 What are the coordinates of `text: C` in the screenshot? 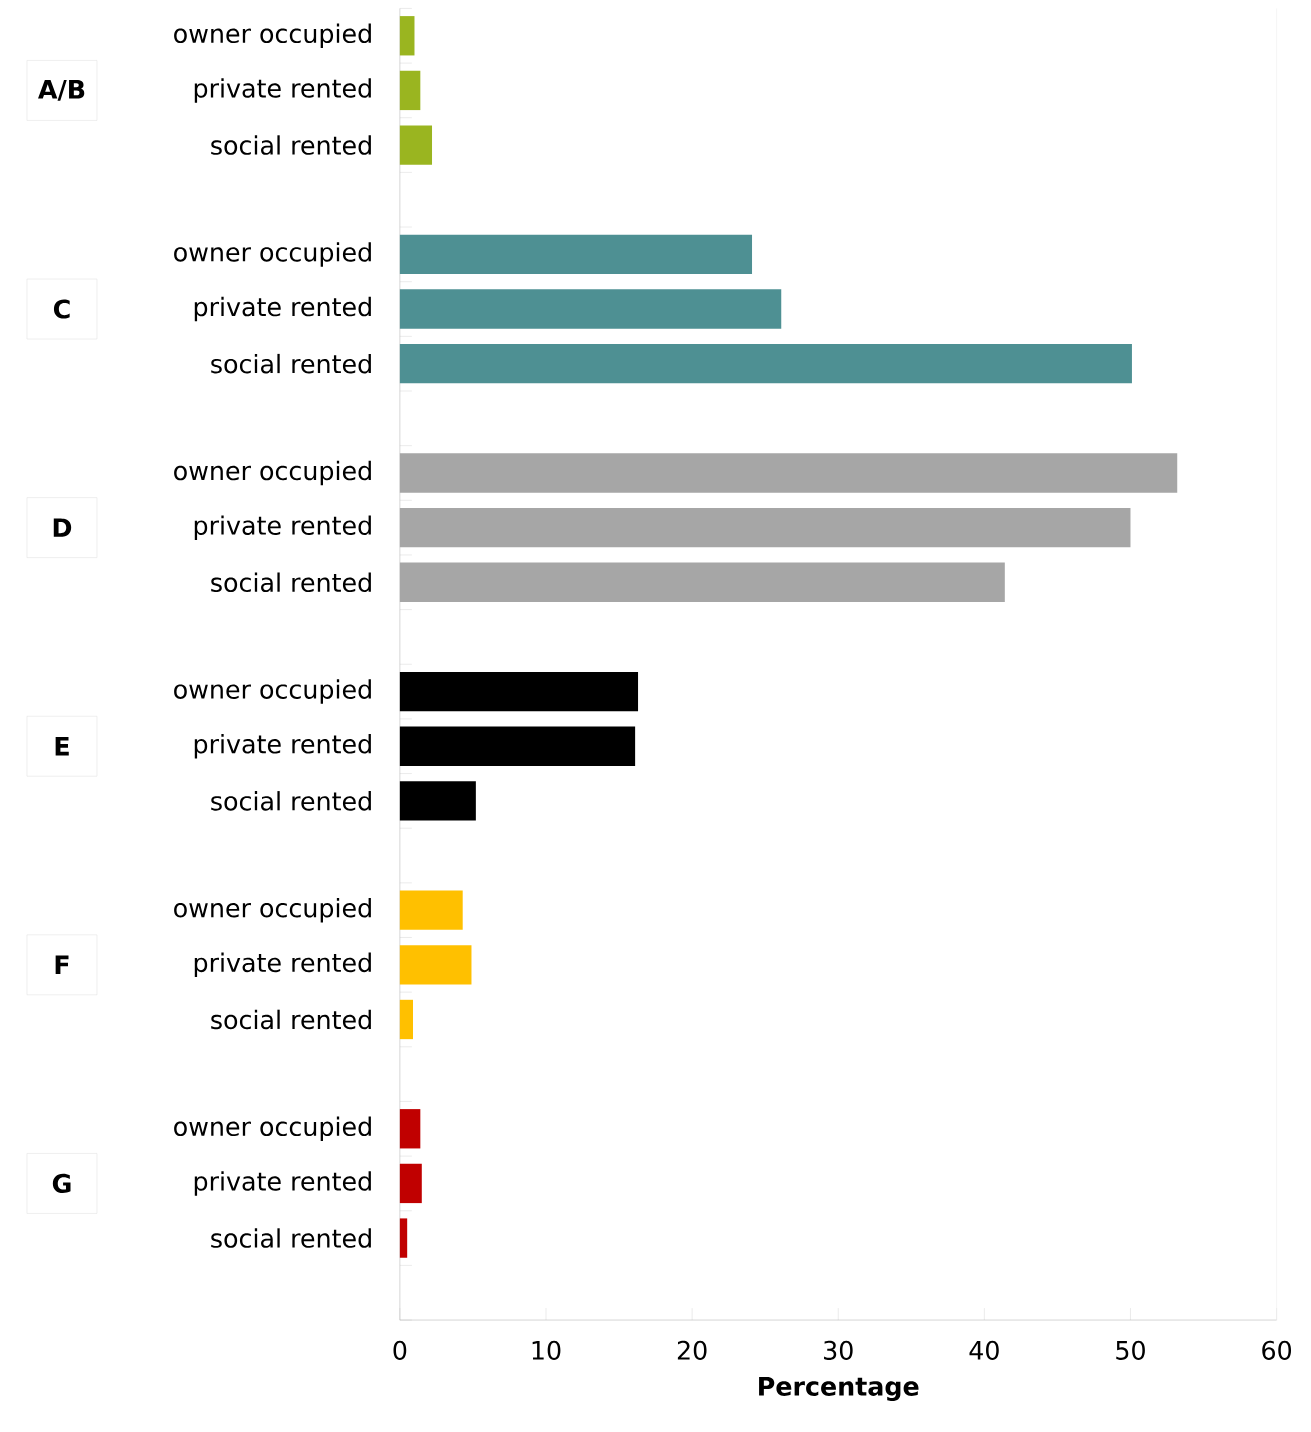 It's located at (62, 309).